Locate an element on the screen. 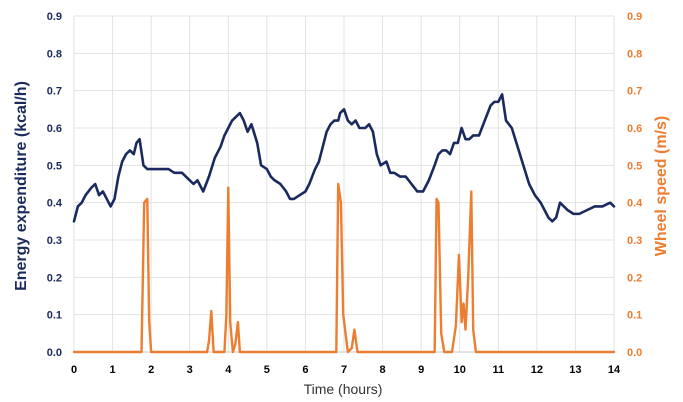 The height and width of the screenshot is (402, 683). y-tick-label-right: 0.1 is located at coordinates (634, 316).